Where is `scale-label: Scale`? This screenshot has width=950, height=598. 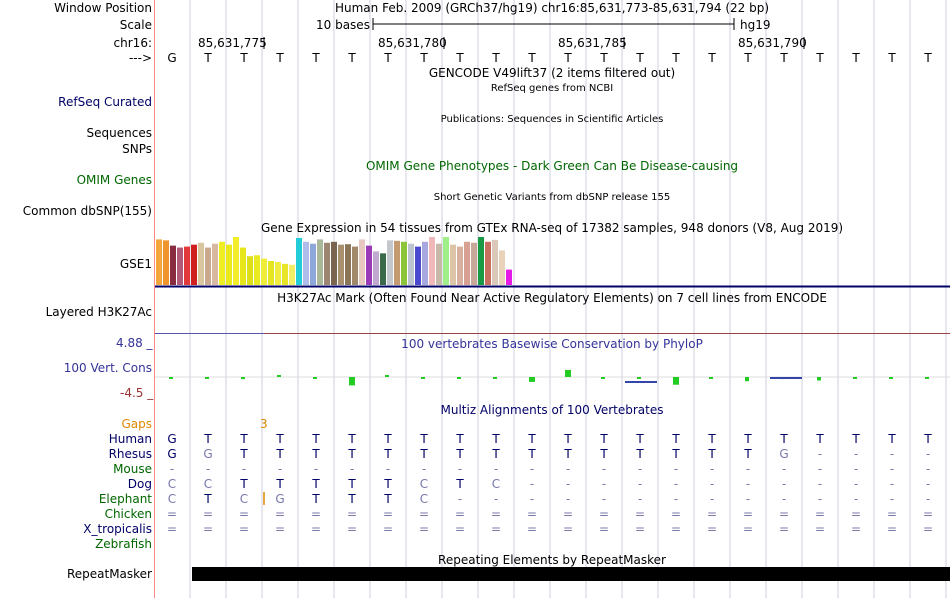
scale-label: Scale is located at coordinates (135, 25).